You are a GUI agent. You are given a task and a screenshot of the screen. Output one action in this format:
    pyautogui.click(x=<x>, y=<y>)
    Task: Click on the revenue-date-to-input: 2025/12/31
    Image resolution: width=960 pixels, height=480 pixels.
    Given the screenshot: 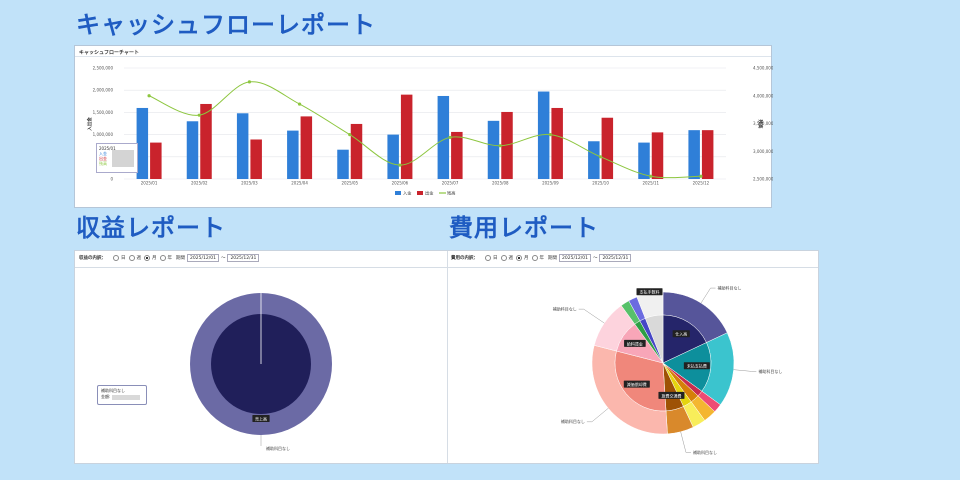 What is the action you would take?
    pyautogui.click(x=243, y=258)
    